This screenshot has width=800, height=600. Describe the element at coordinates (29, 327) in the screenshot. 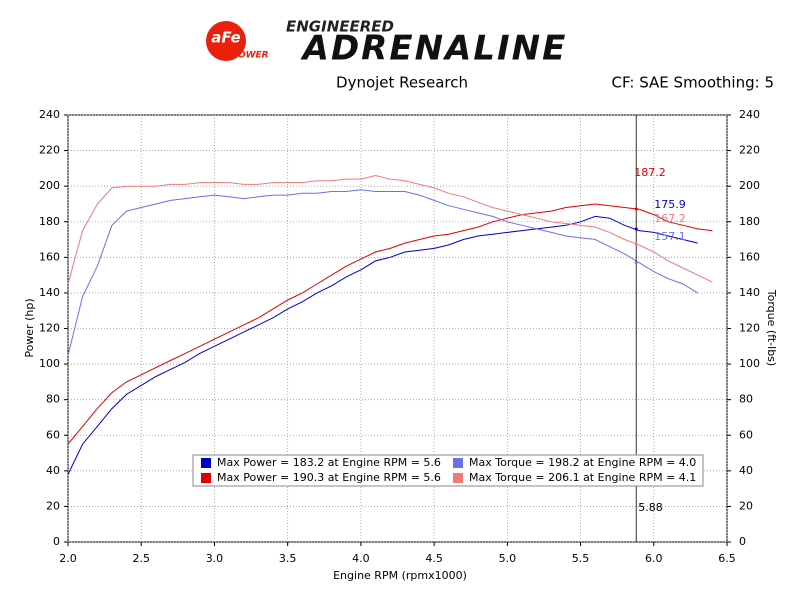

I see `y-axis-label: Power (hp)` at that location.